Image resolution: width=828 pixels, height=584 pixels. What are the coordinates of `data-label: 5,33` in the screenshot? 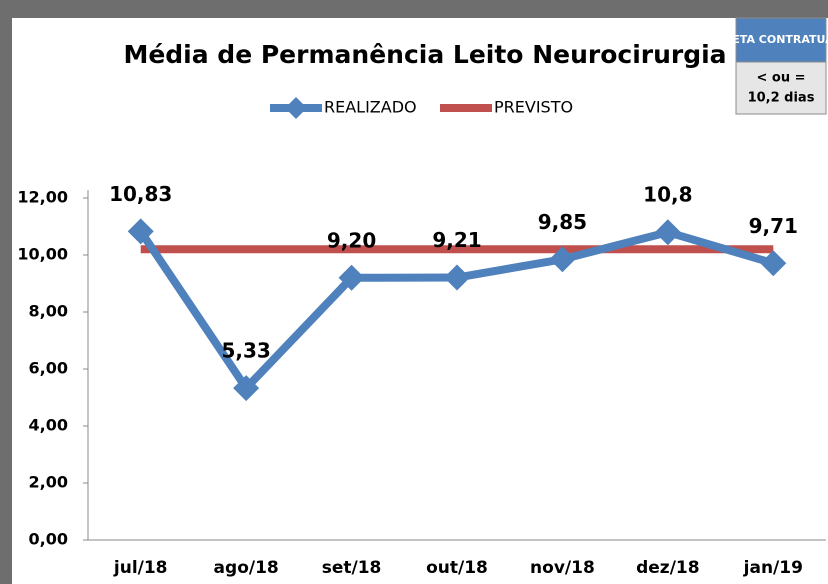 It's located at (245, 351).